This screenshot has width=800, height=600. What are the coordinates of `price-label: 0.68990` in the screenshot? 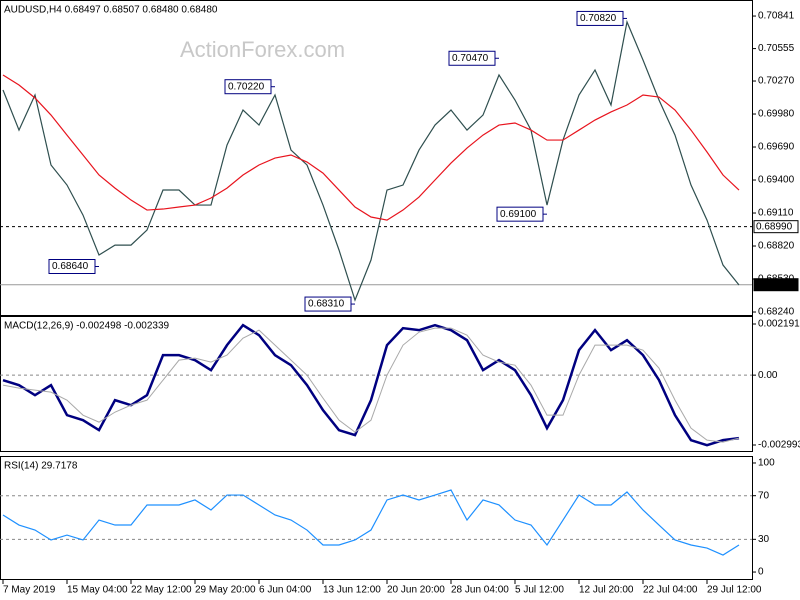 It's located at (774, 226).